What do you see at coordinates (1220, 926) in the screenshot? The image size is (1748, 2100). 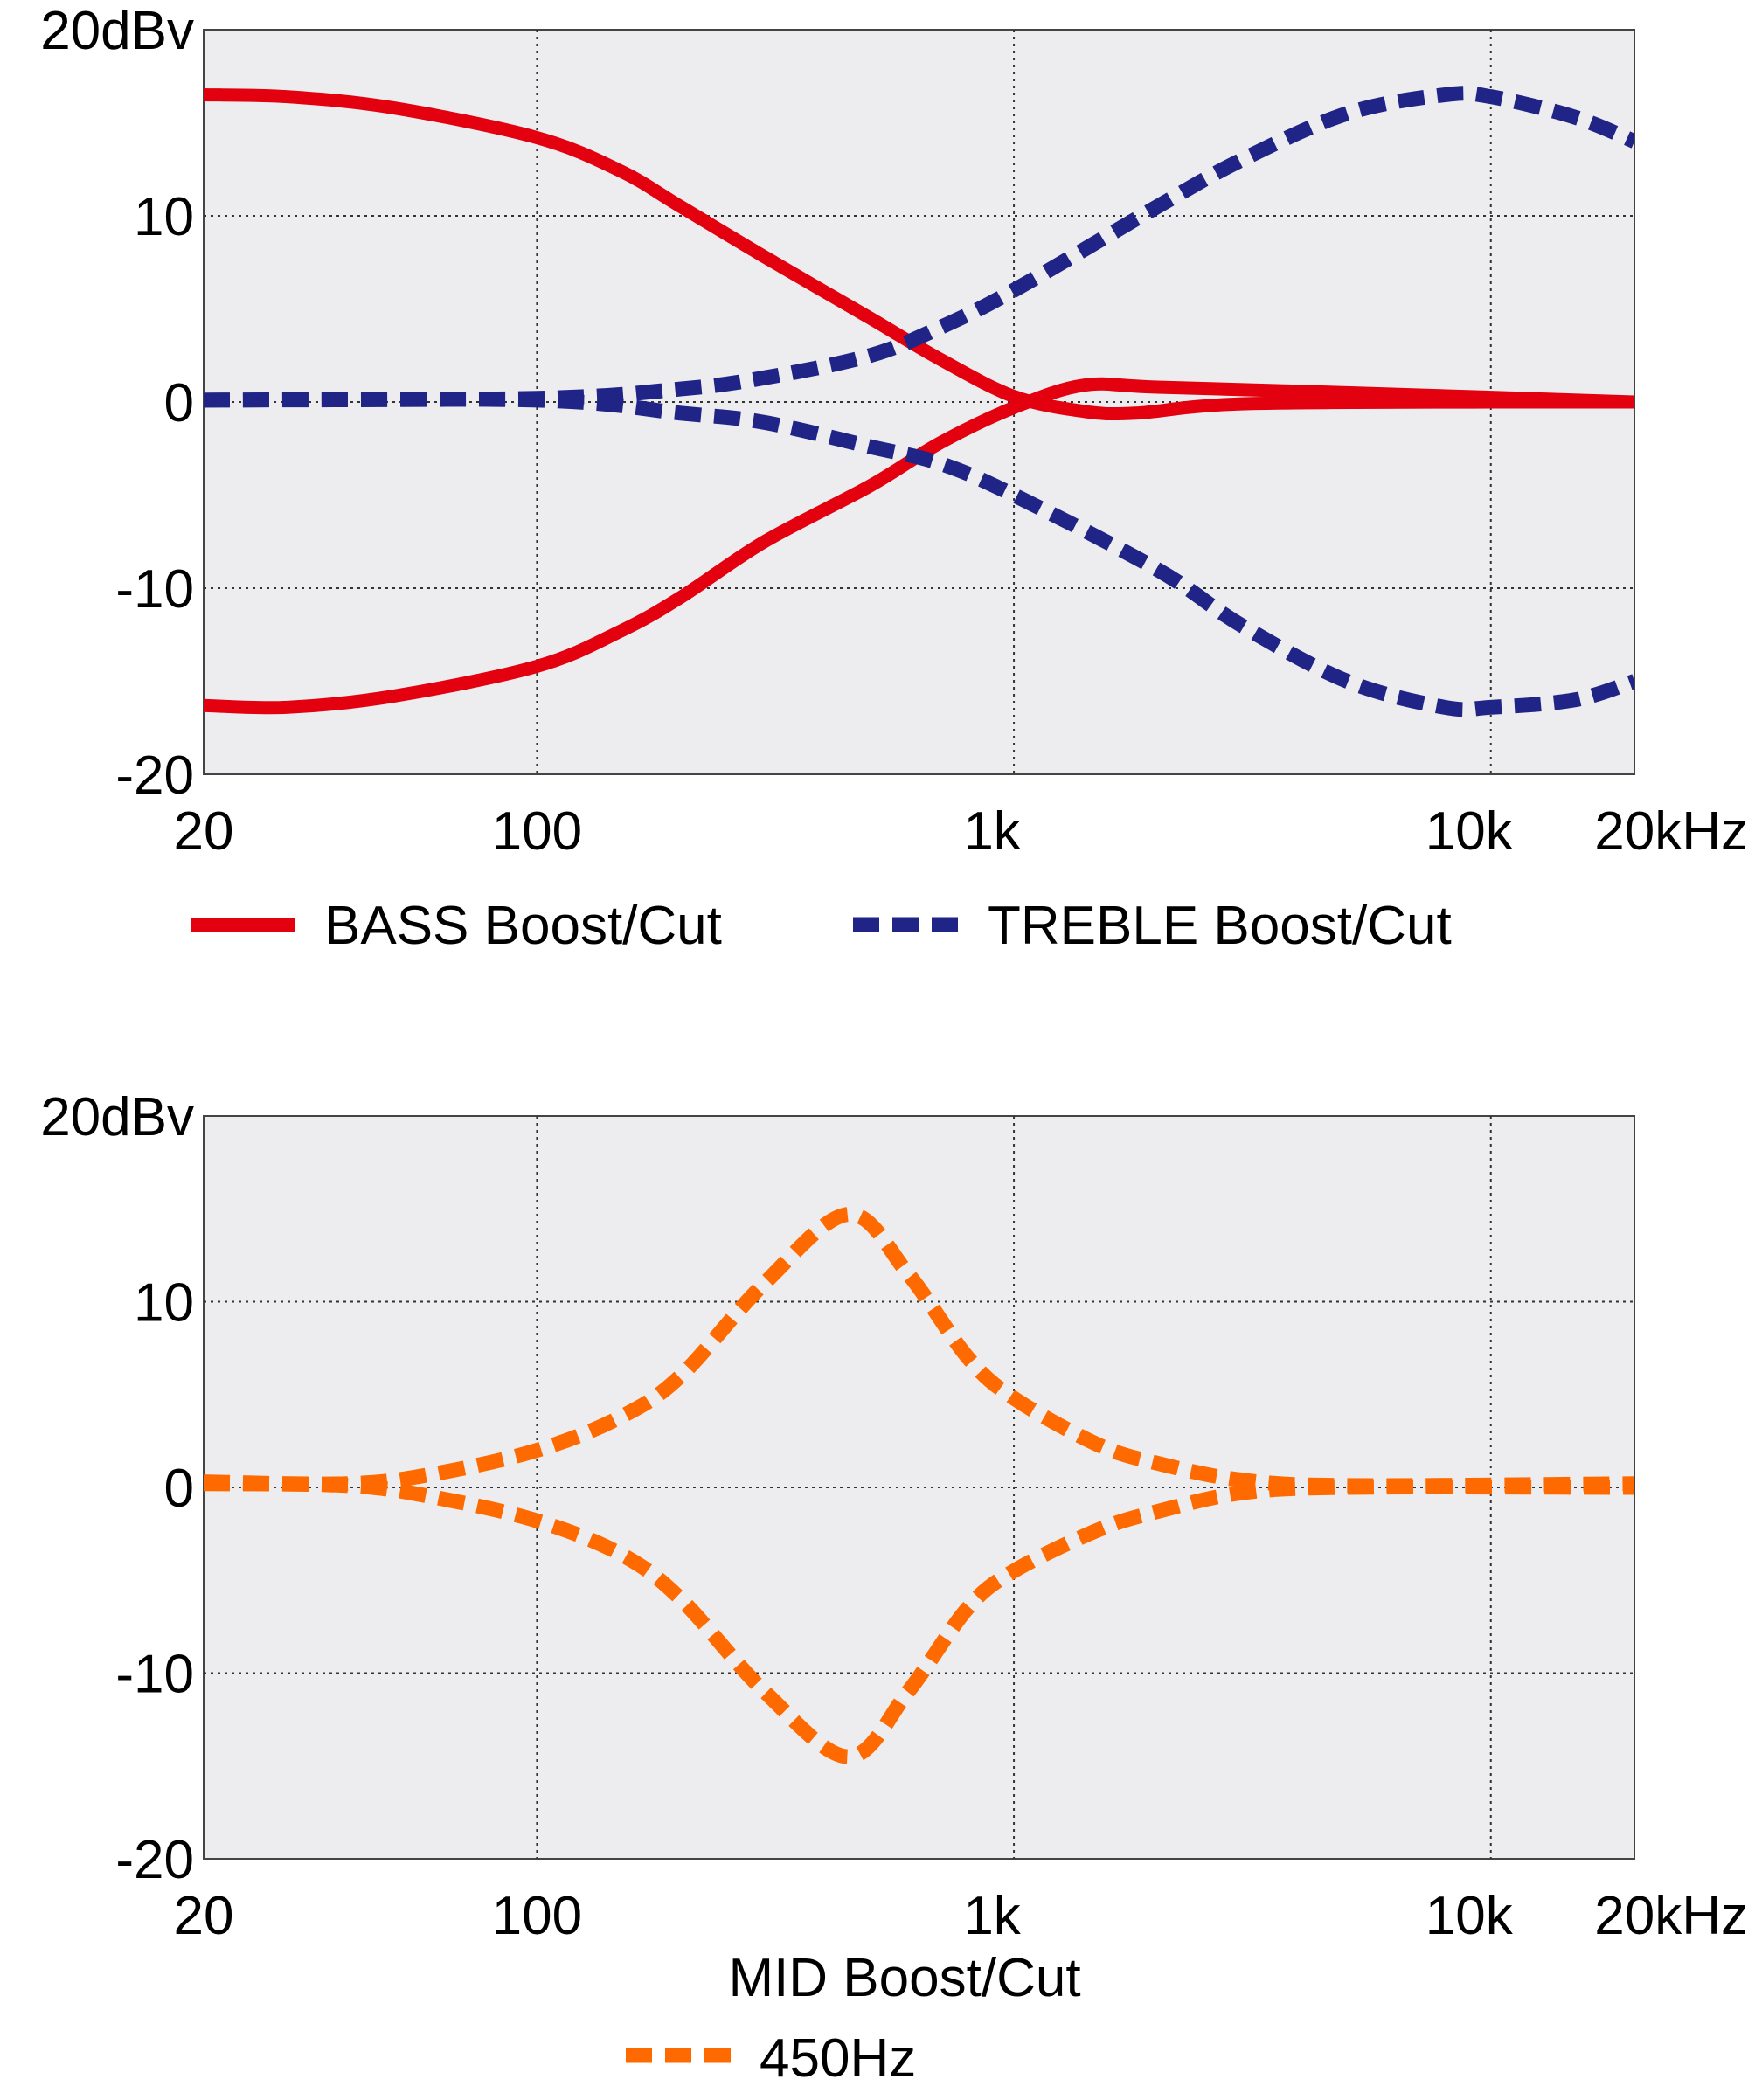 I see `legend-treble-label: TREBLE Boost/Cut` at bounding box center [1220, 926].